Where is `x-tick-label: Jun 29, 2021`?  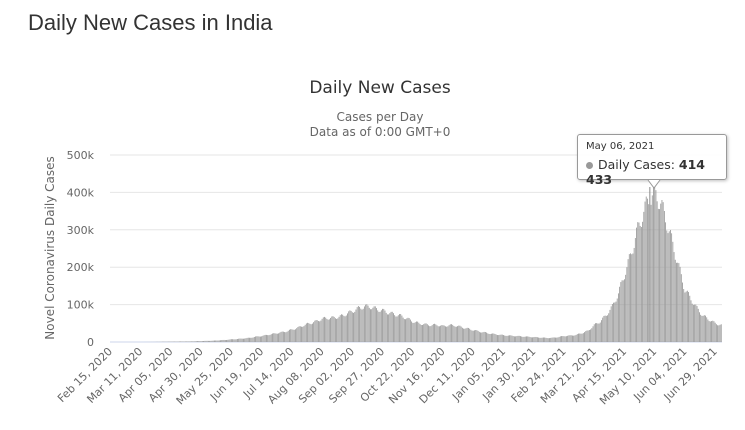
x-tick-label: Jun 29, 2021 is located at coordinates (690, 374).